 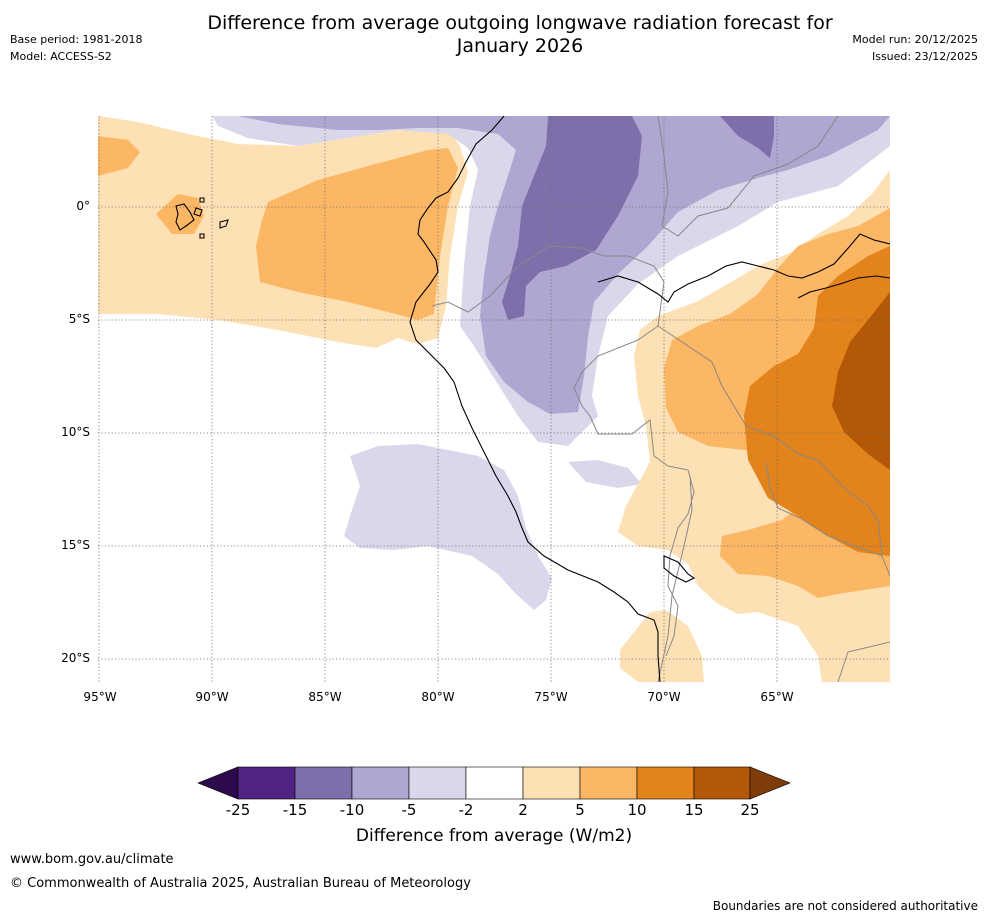 I want to click on colorbar-under-triangle, so click(x=218, y=783).